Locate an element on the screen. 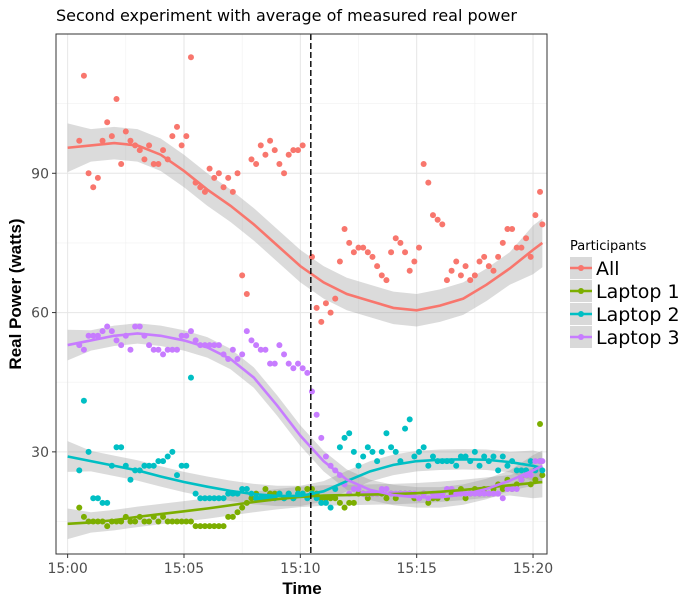 The width and height of the screenshot is (695, 601). x-axis-title: Time is located at coordinates (301, 588).